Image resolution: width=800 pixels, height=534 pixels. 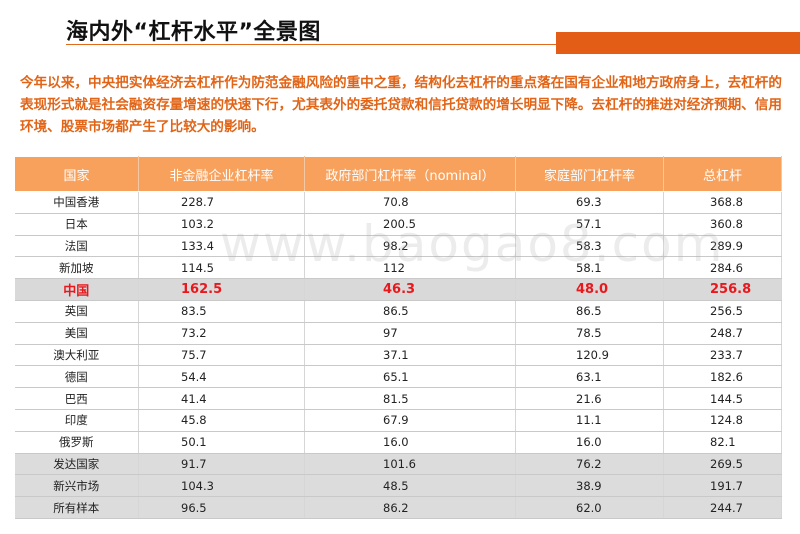 What do you see at coordinates (76, 202) in the screenshot?
I see `cell-country: 中国香港` at bounding box center [76, 202].